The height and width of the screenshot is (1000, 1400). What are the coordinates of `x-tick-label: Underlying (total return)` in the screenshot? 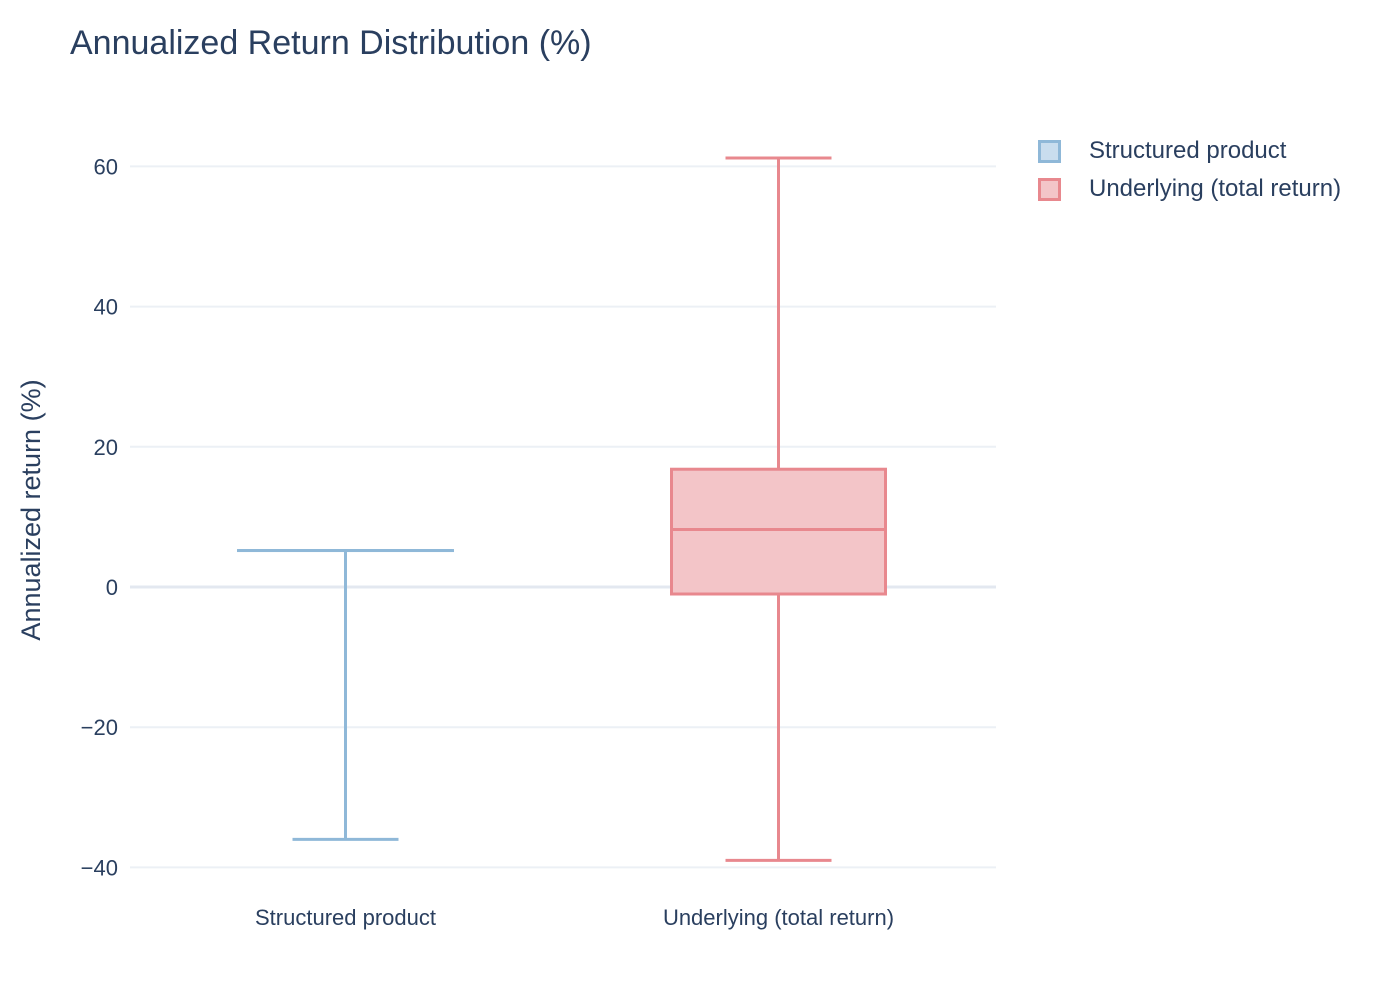 It's located at (778, 917).